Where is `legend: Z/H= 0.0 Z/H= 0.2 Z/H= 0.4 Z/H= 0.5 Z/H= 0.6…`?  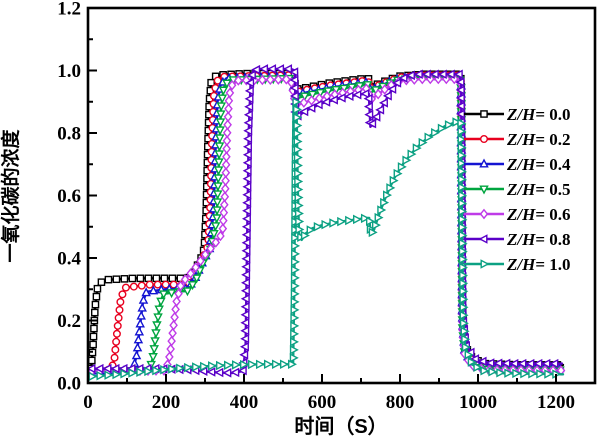 legend: Z/H= 0.0 Z/H= 0.2 Z/H= 0.4 Z/H= 0.5 Z/H= 0.6… is located at coordinates (517, 189).